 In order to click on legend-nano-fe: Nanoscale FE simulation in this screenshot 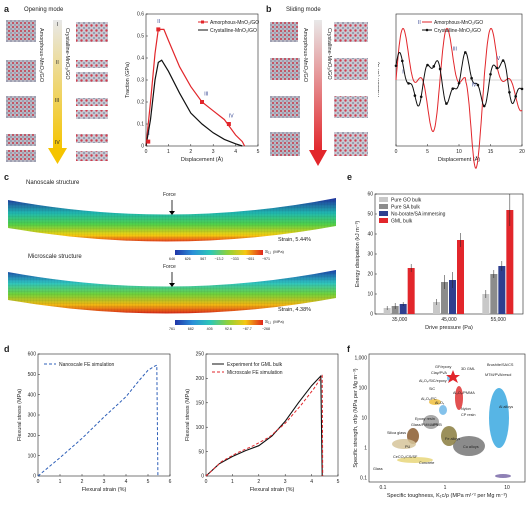, I will do `click(87, 365)`.